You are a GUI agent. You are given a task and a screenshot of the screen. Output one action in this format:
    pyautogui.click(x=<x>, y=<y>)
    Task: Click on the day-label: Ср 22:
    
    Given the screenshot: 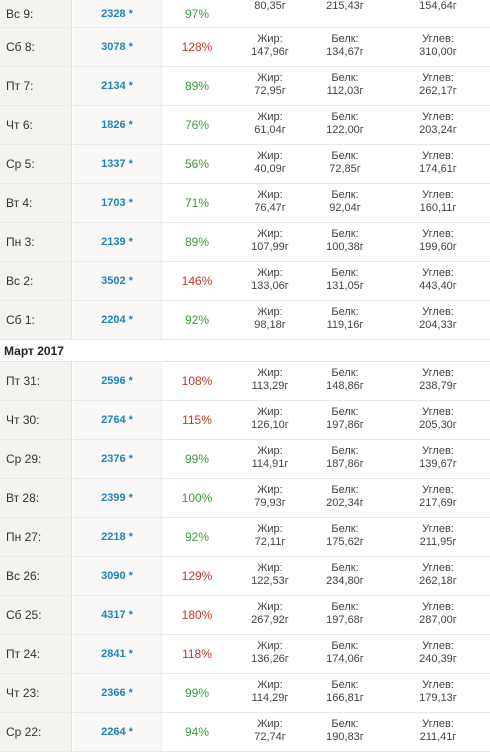 What is the action you would take?
    pyautogui.click(x=36, y=732)
    